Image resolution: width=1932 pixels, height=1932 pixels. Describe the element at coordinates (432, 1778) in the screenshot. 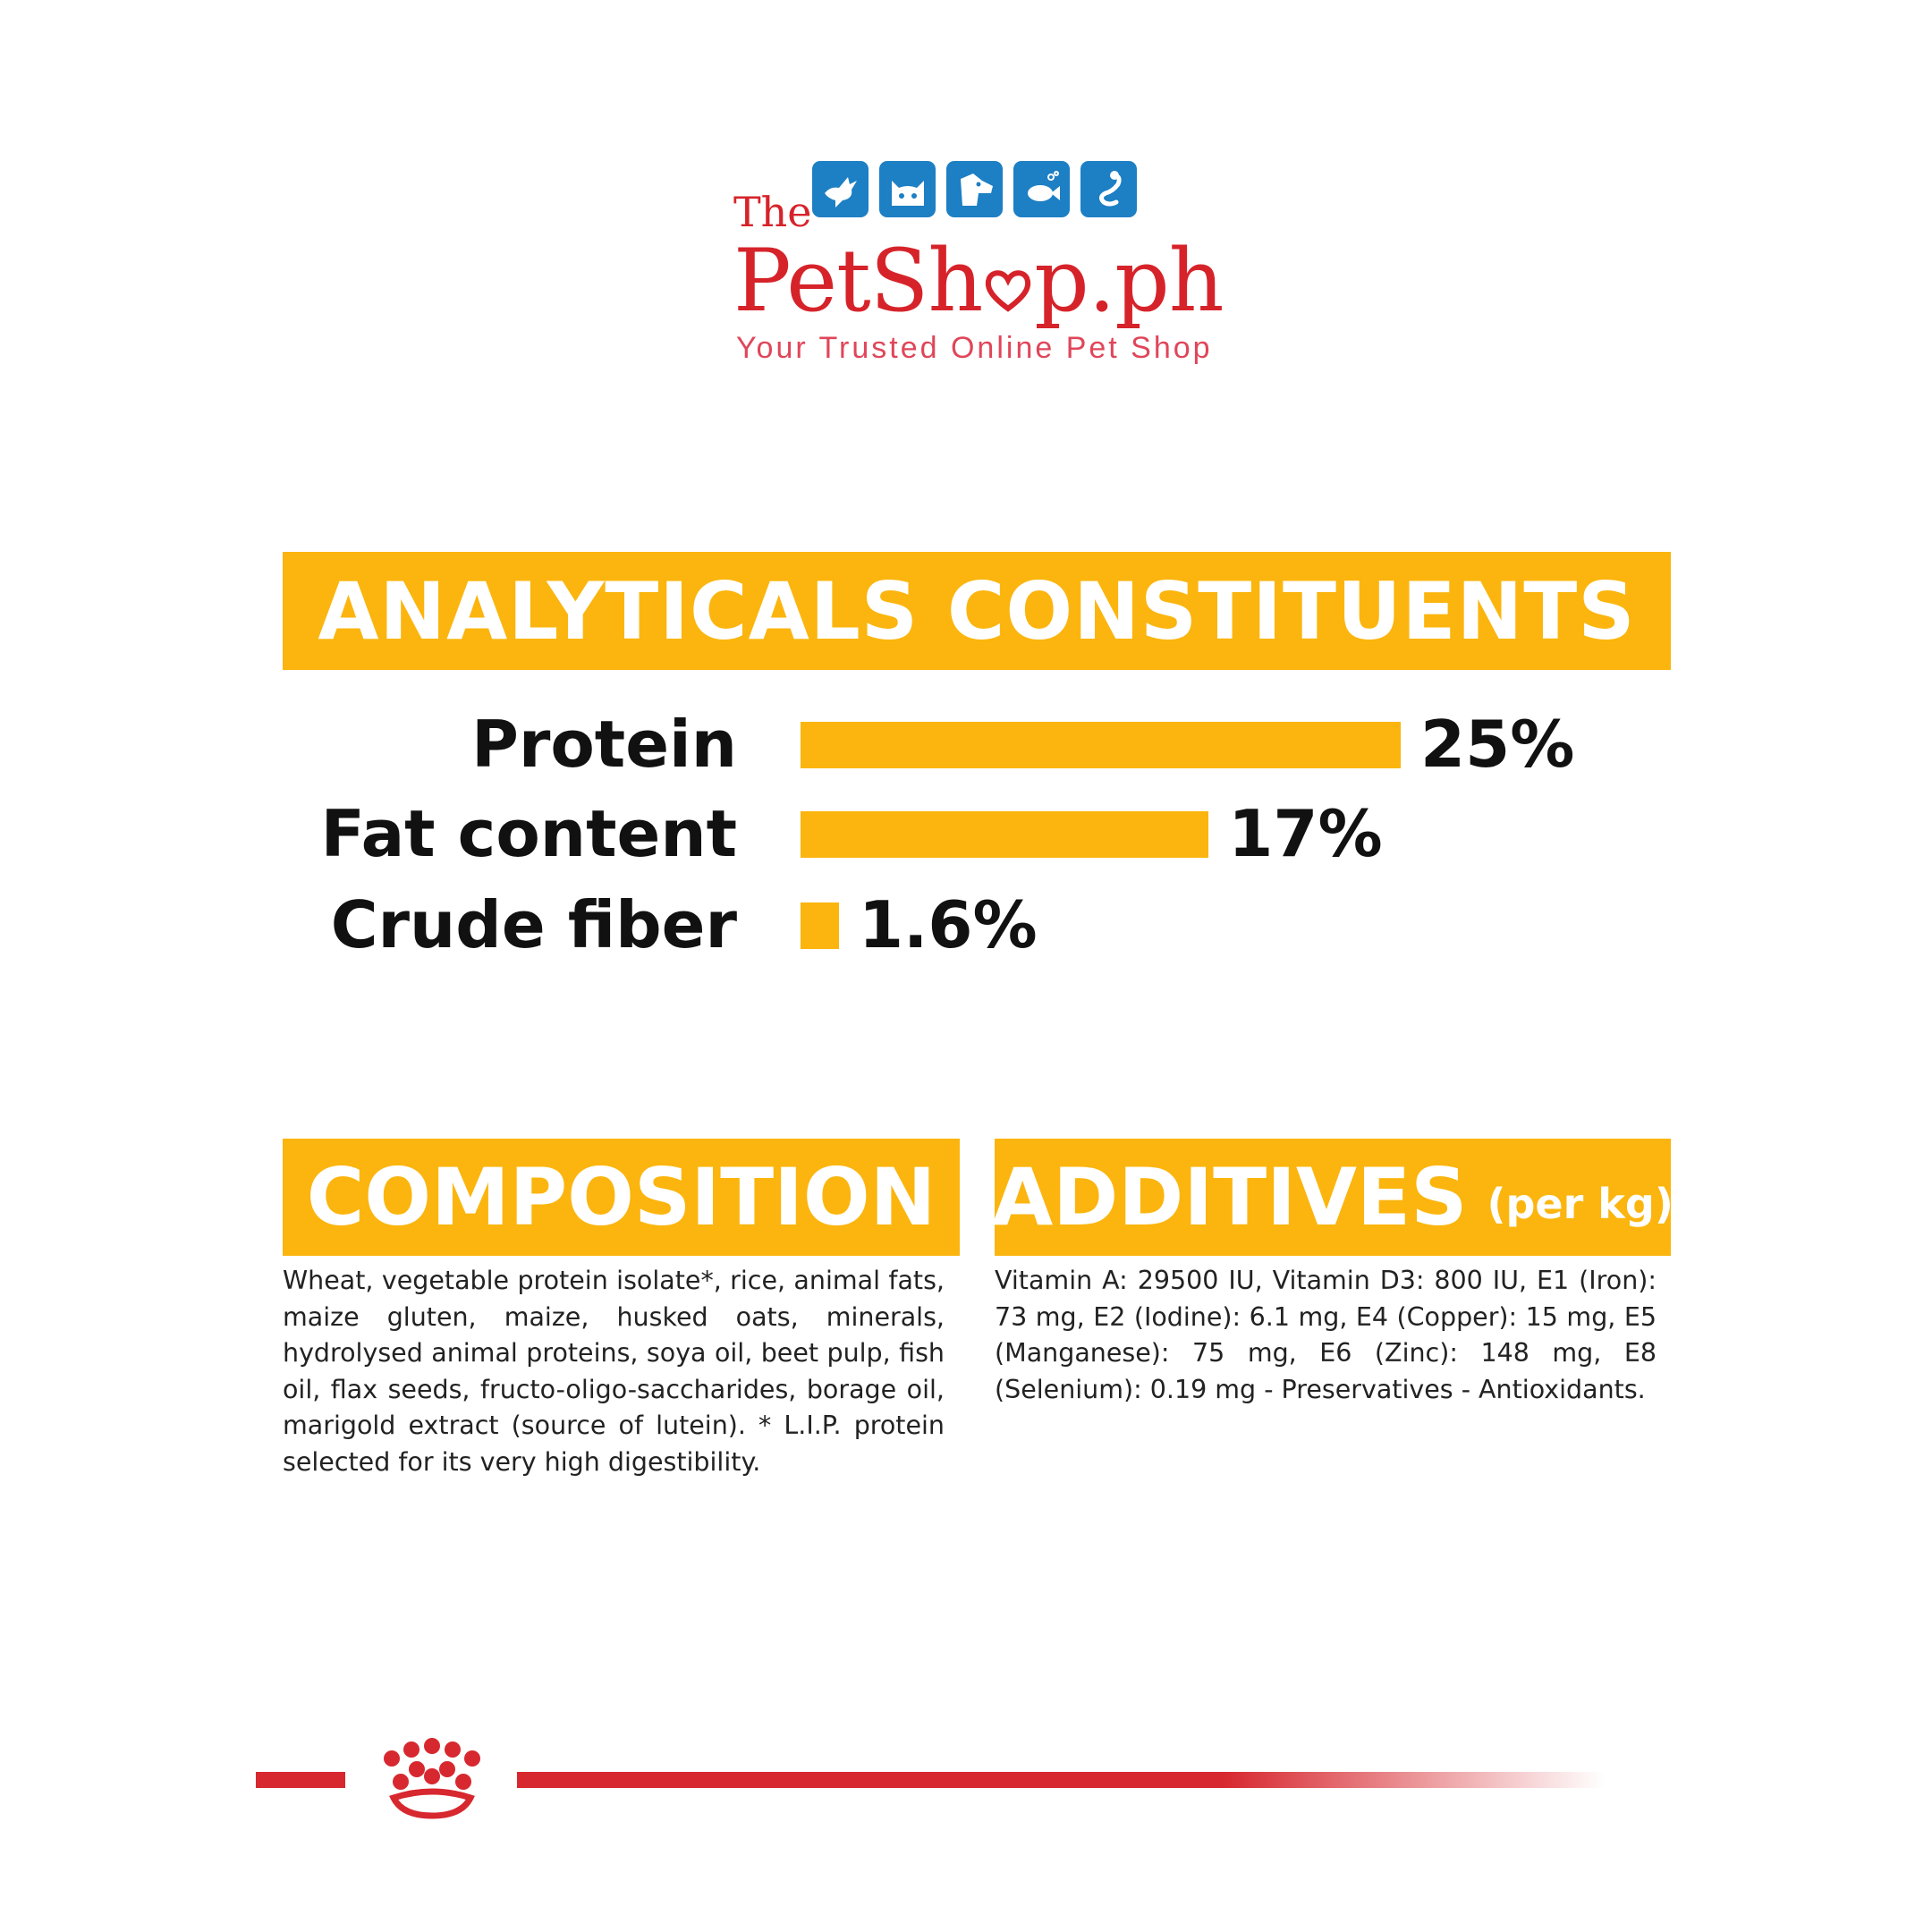

I see `royal-canin-crown-icon` at that location.